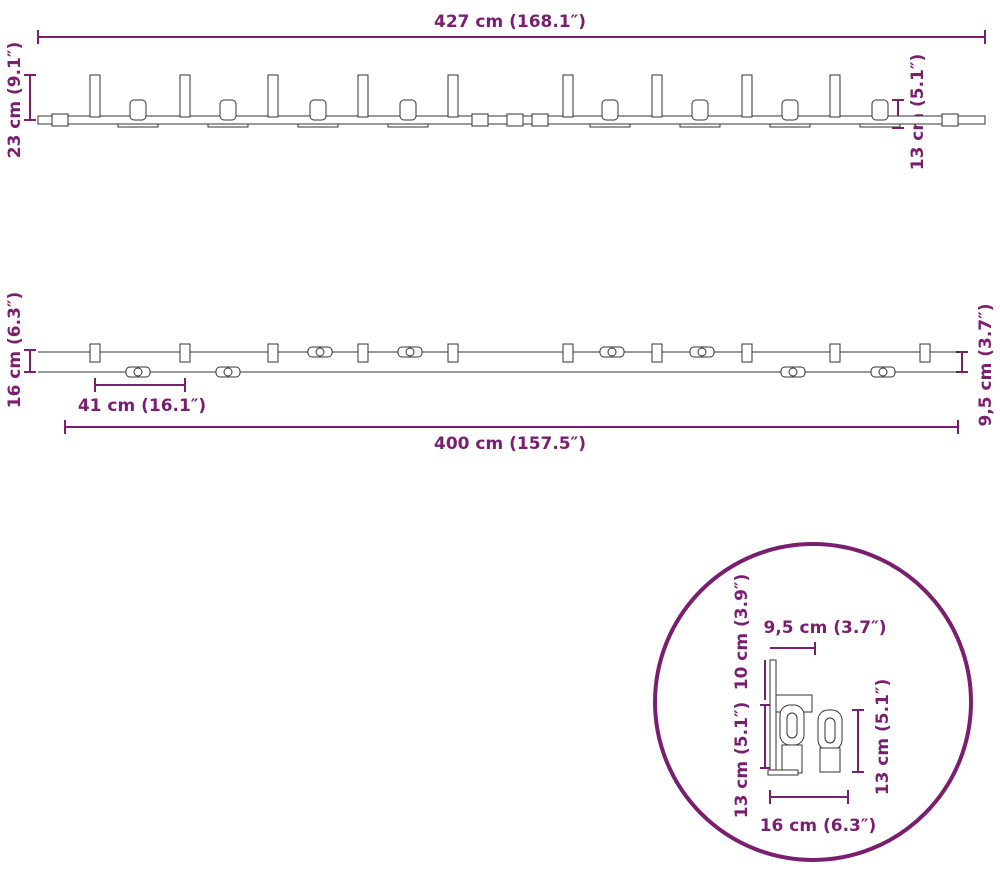  What do you see at coordinates (499, 360) in the screenshot?
I see `bottom-rail` at bounding box center [499, 360].